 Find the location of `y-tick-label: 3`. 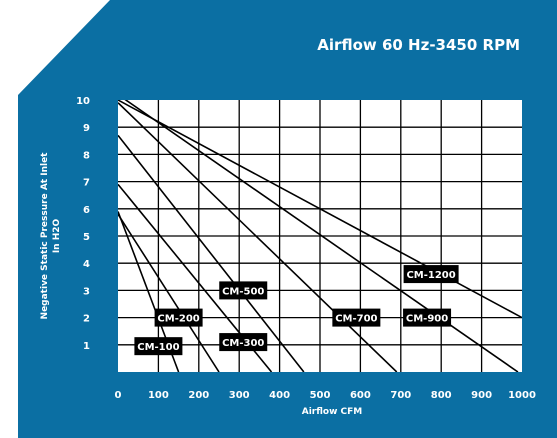

y-tick-label: 3 is located at coordinates (86, 291).